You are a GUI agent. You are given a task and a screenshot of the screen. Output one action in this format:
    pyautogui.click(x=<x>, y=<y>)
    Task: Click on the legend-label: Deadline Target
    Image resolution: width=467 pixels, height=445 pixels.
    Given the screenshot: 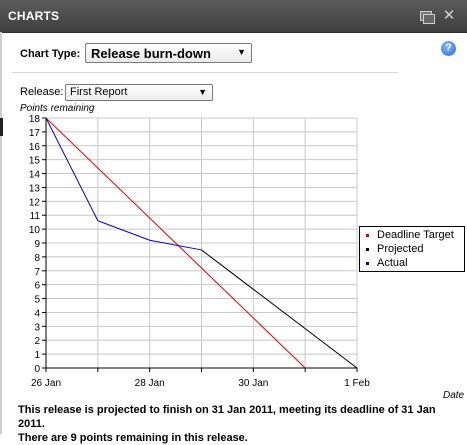 What is the action you would take?
    pyautogui.click(x=415, y=235)
    